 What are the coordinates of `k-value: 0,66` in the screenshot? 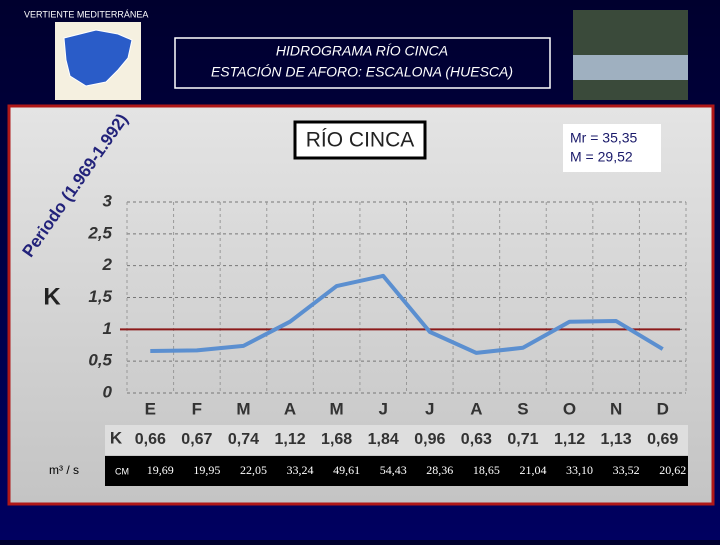 It's located at (150, 439).